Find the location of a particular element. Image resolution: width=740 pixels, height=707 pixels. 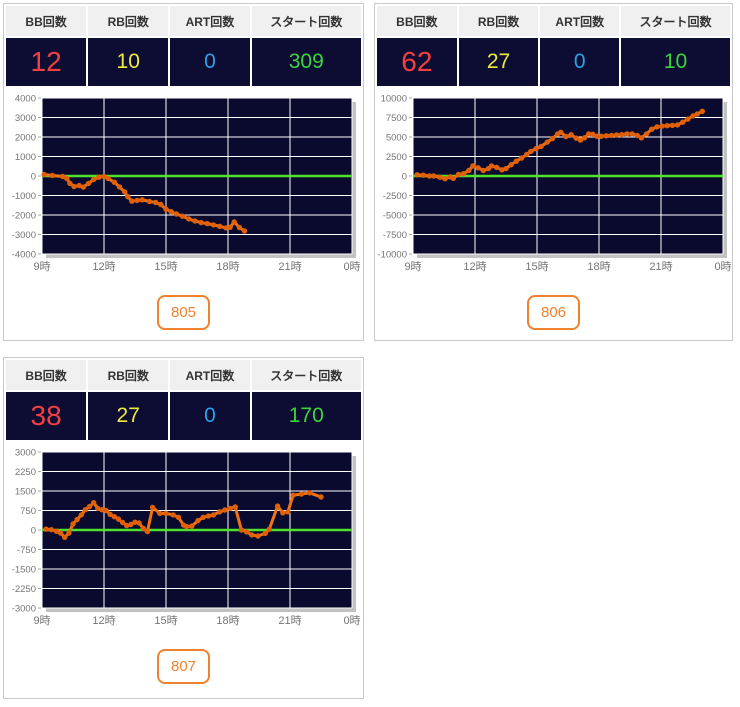

svg-text: 7500 is located at coordinates (396, 118).